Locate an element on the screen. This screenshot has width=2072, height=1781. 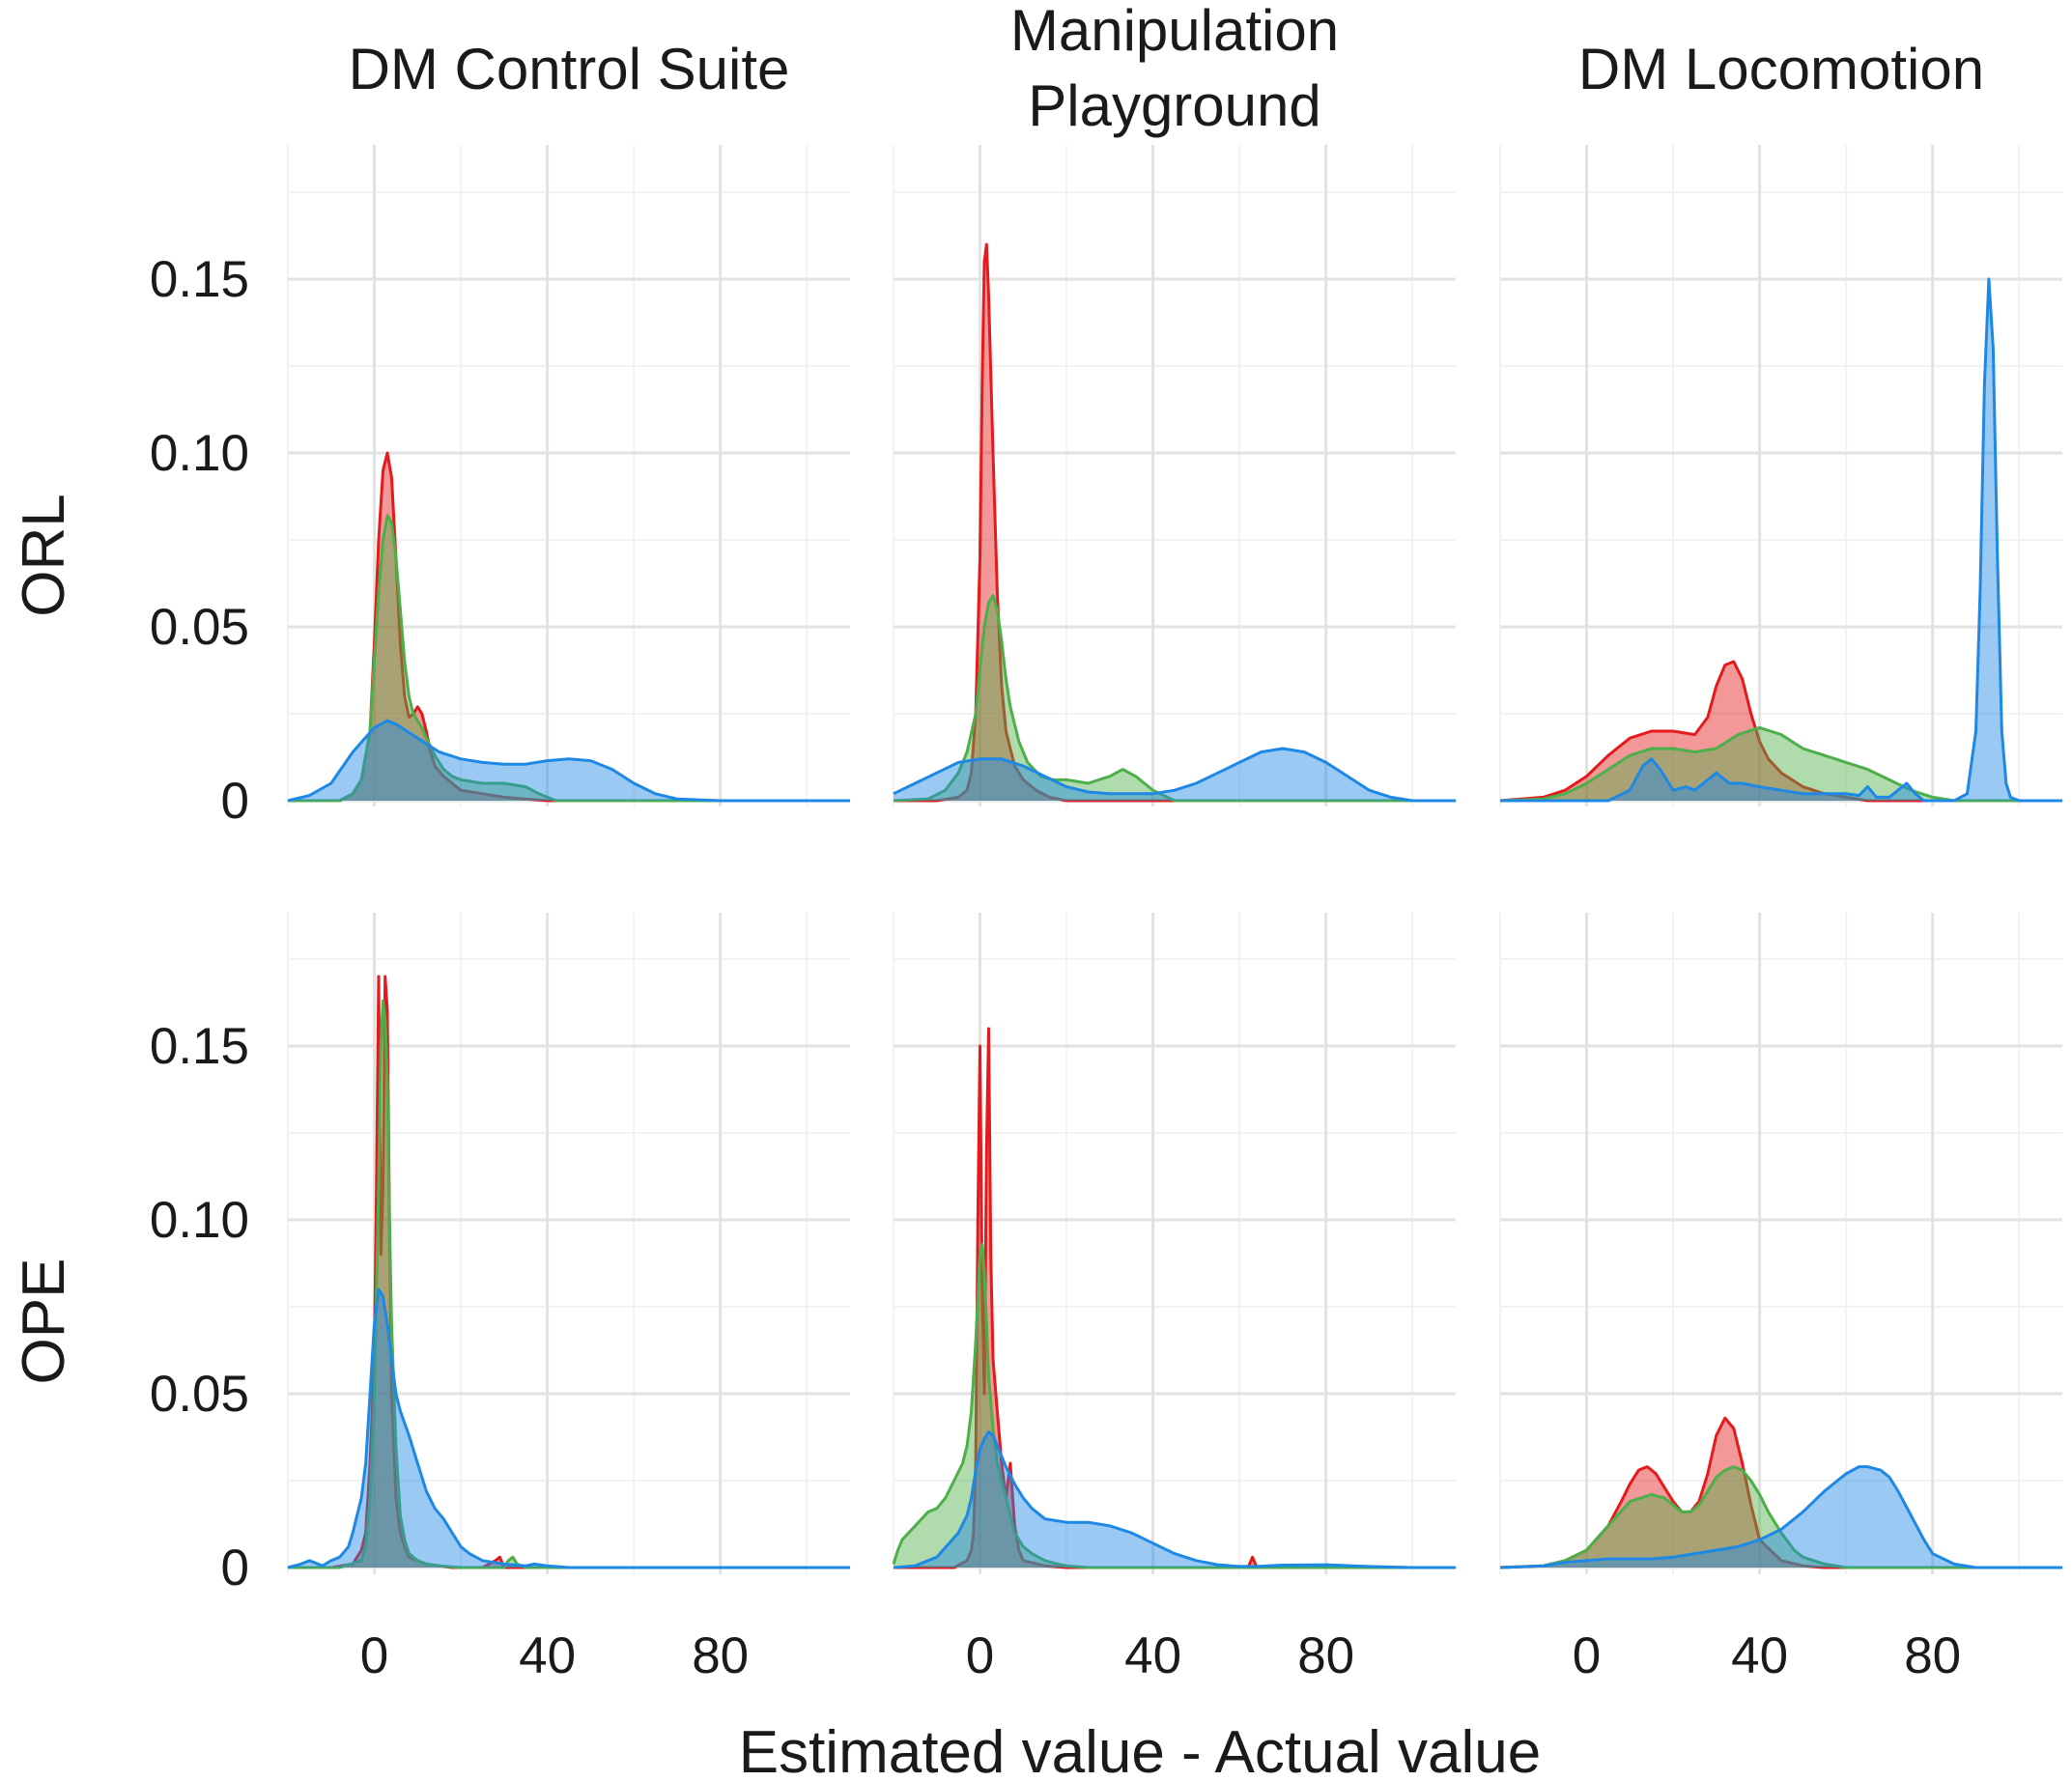
column-title-2-line-1: Manipulation is located at coordinates (1174, 31).